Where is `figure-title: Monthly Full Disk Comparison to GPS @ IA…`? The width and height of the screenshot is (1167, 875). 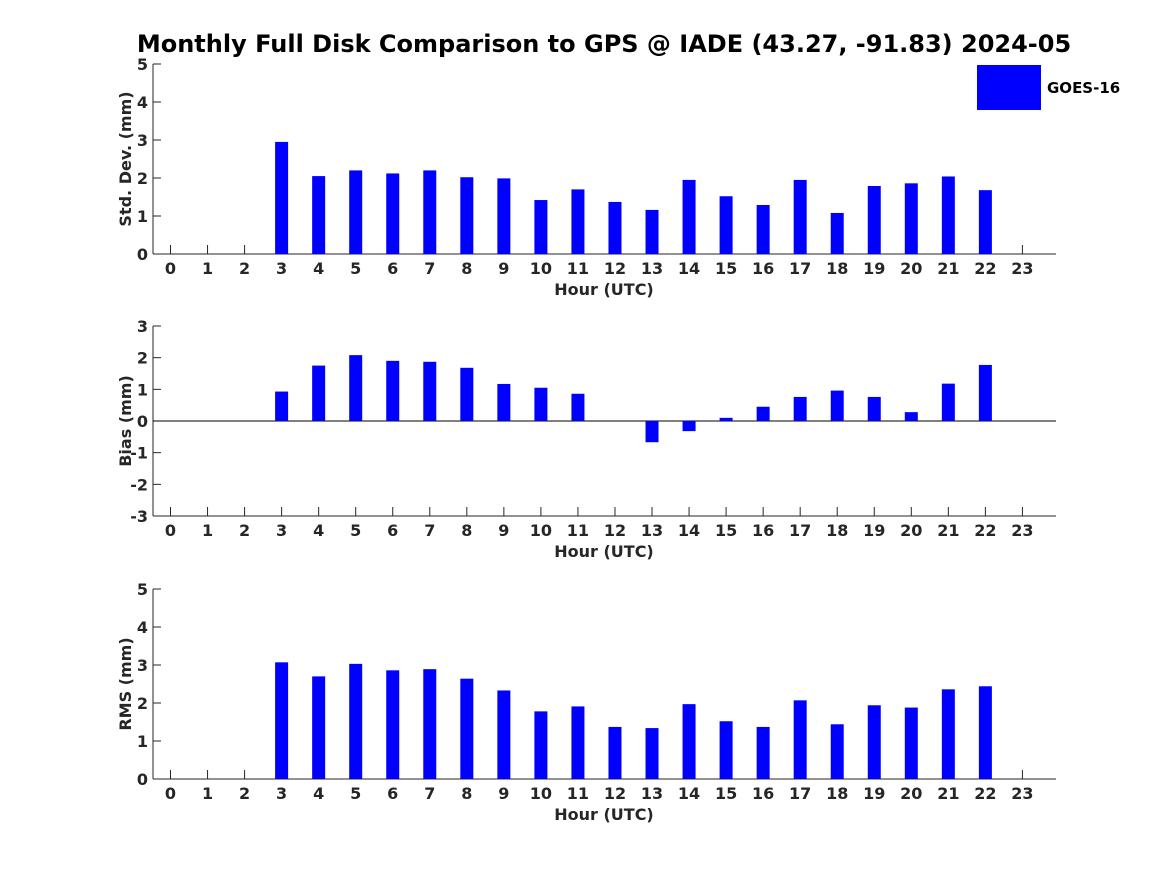
figure-title: Monthly Full Disk Comparison to GPS @ IA… is located at coordinates (604, 44).